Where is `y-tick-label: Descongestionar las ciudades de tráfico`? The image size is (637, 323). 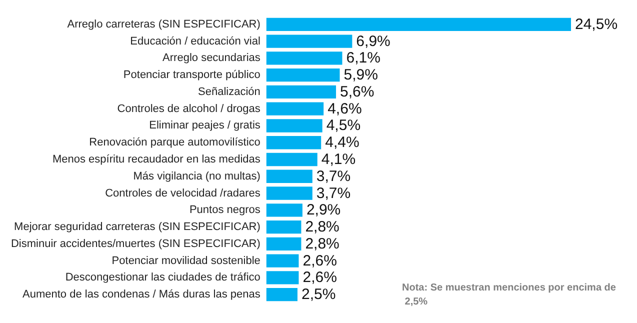
y-tick-label: Descongestionar las ciudades de tráfico is located at coordinates (162, 278).